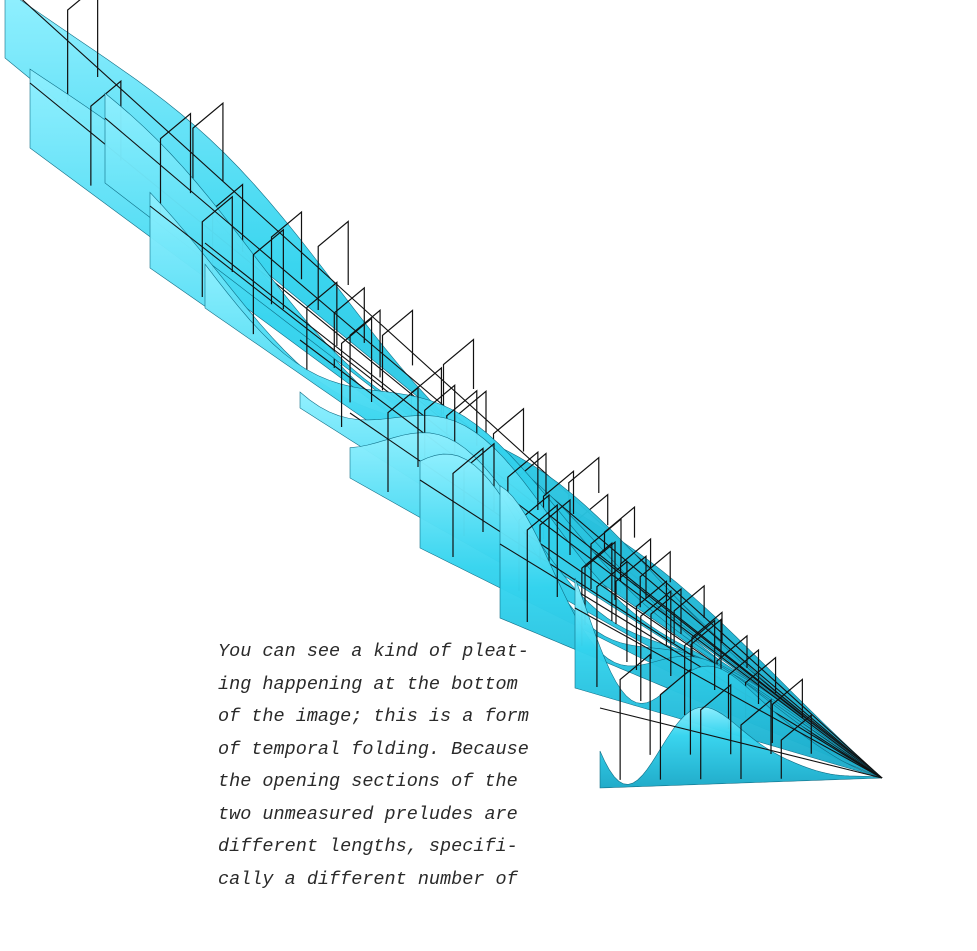 The width and height of the screenshot is (977, 951). What do you see at coordinates (368, 846) in the screenshot?
I see `caption-line: different lengths, specifi-` at bounding box center [368, 846].